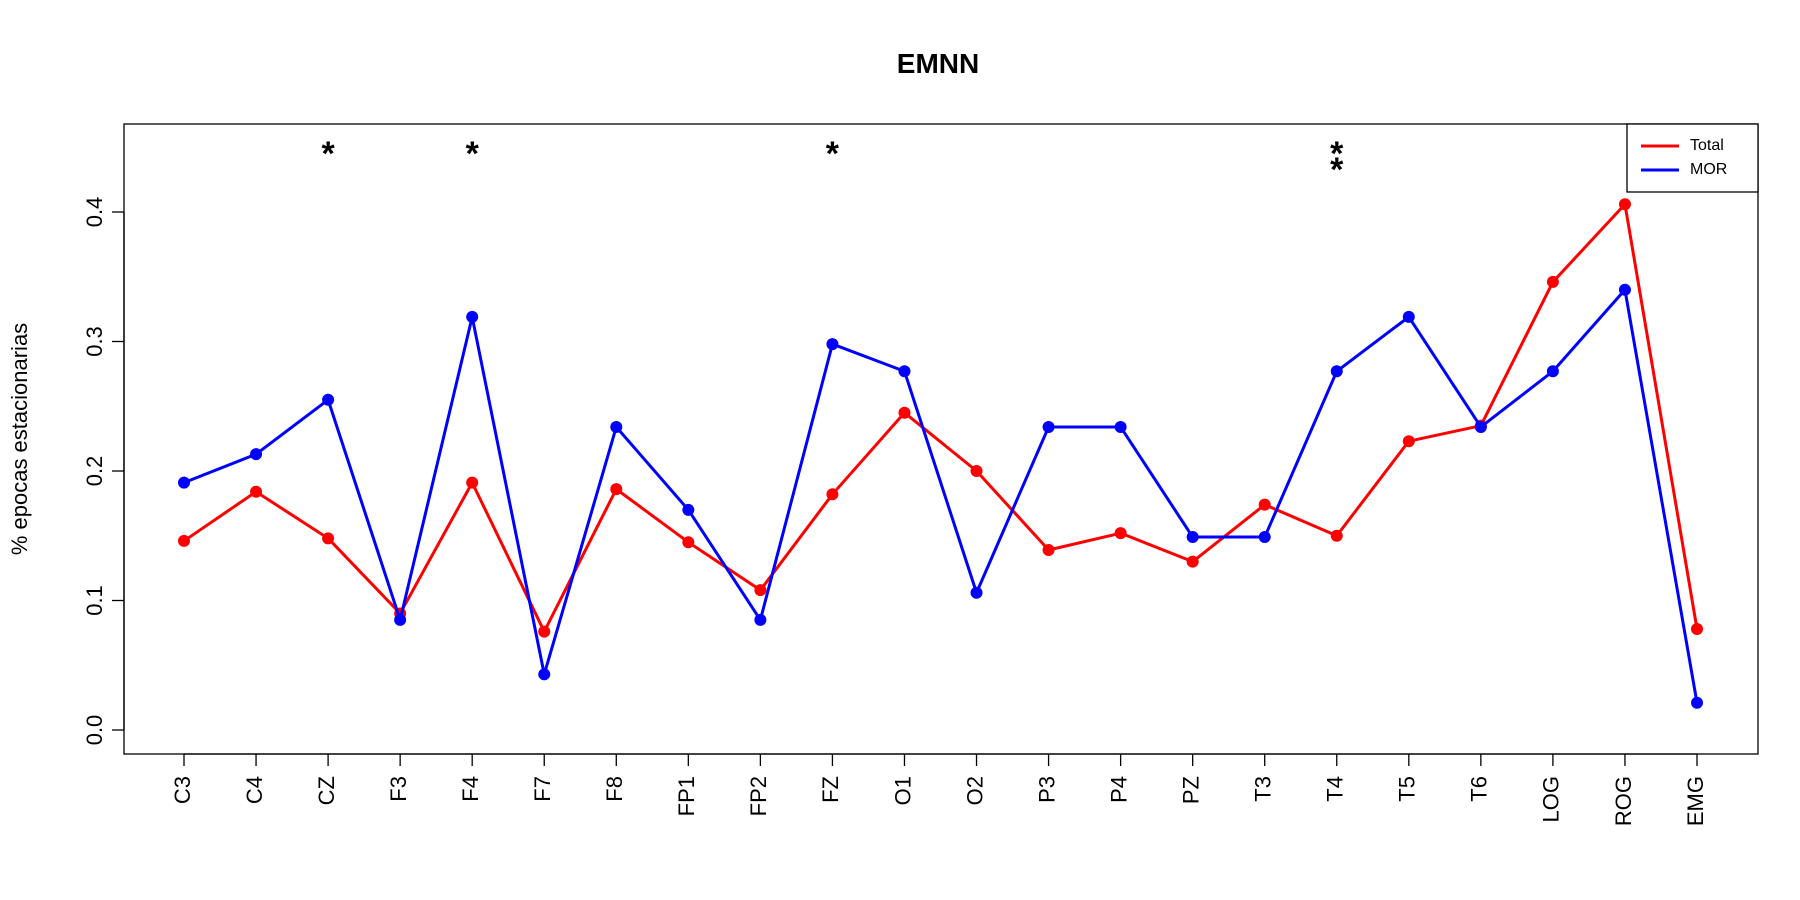 This screenshot has height=900, width=1800. I want to click on y-axis: 0.0 0.1 0.2 0.3 0.4, so click(103, 471).